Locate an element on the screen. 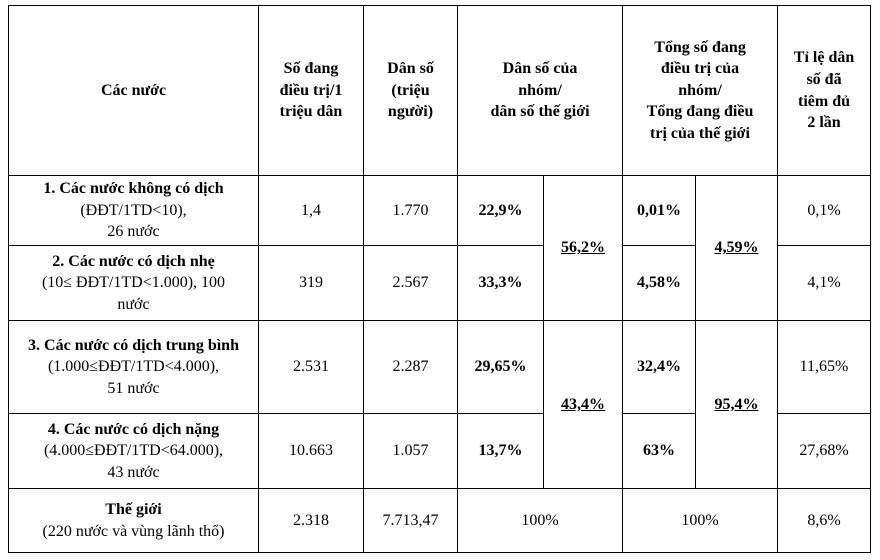  world-treated-per-million: 2.318 is located at coordinates (311, 520).